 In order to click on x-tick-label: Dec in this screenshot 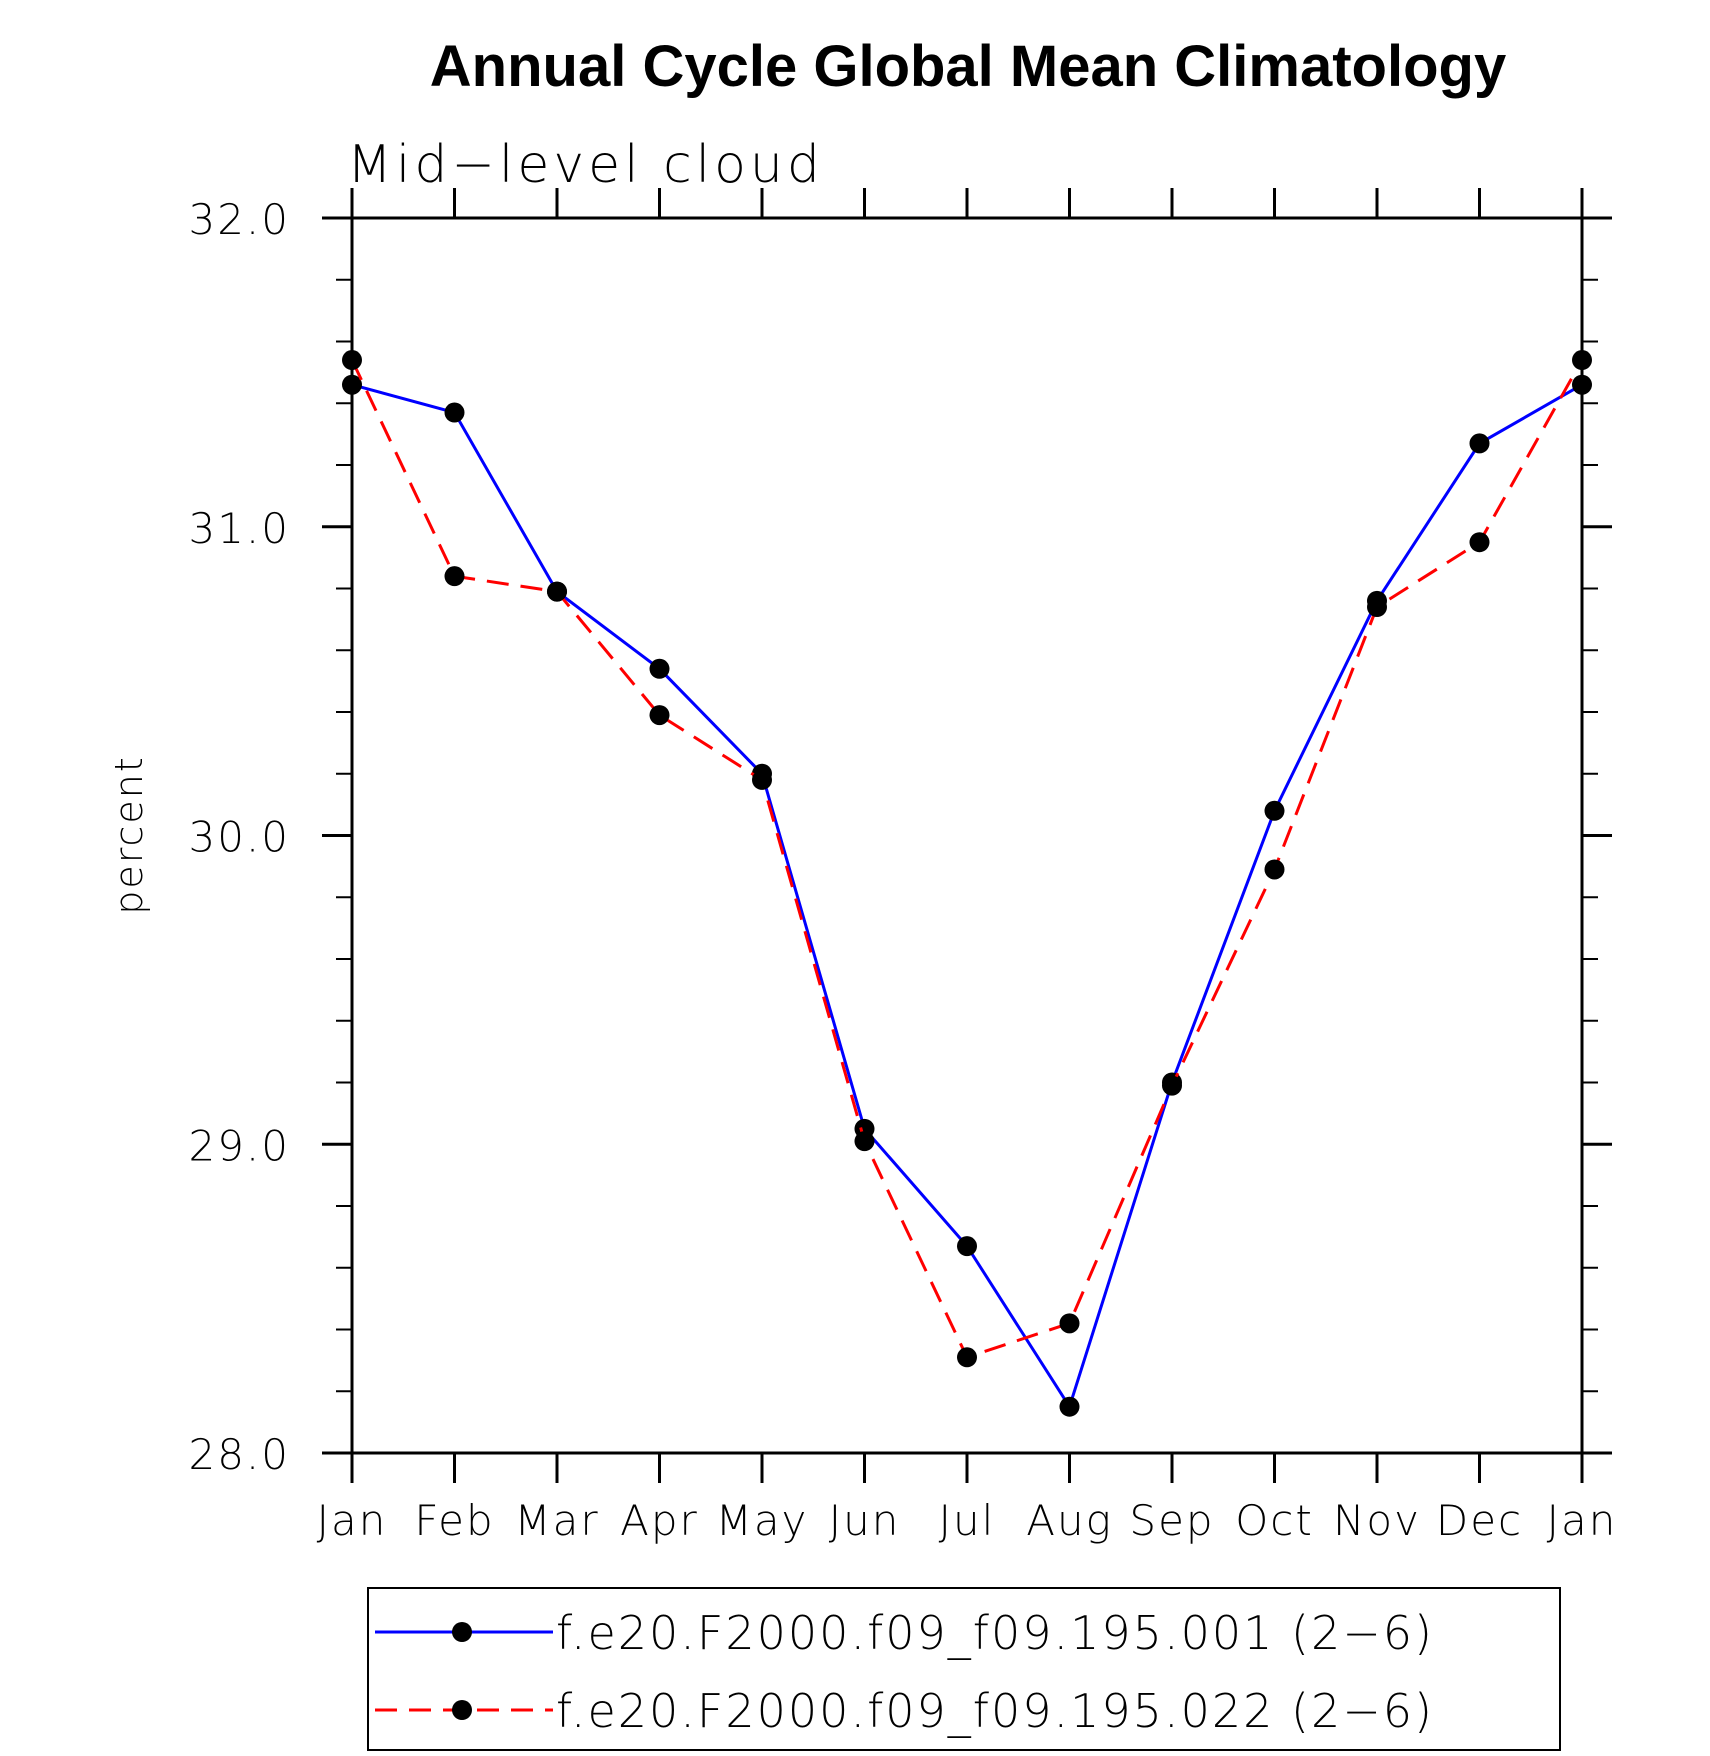, I will do `click(1479, 1520)`.